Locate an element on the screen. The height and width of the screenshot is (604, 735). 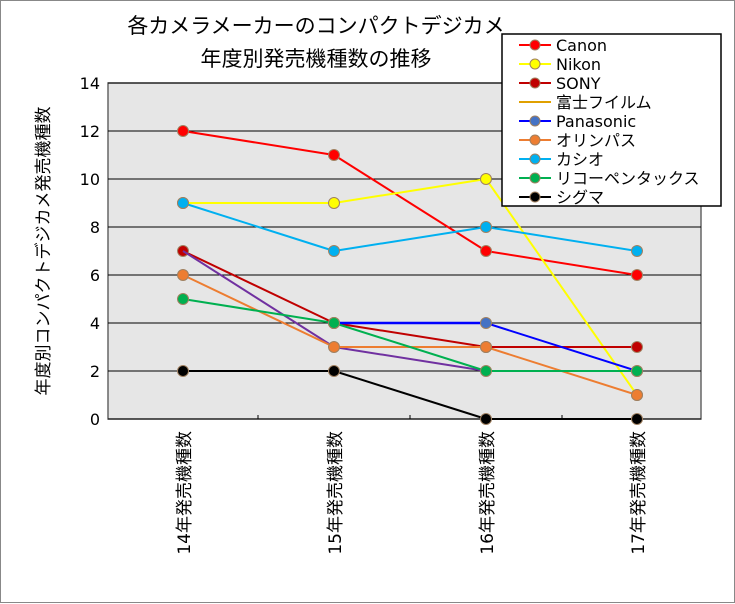
legend-label: Nikon is located at coordinates (578, 64).